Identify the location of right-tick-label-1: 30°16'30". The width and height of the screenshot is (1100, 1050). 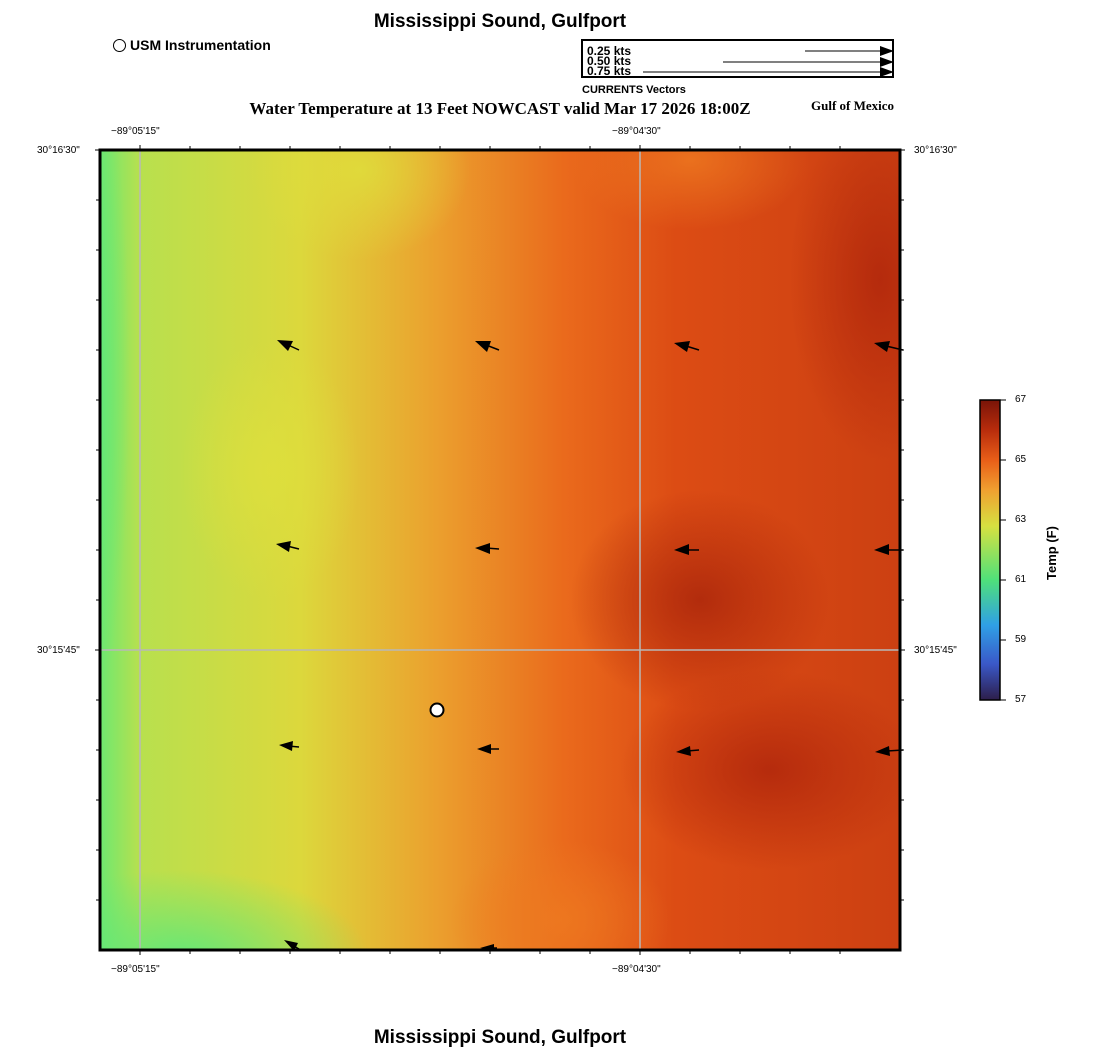
(935, 150).